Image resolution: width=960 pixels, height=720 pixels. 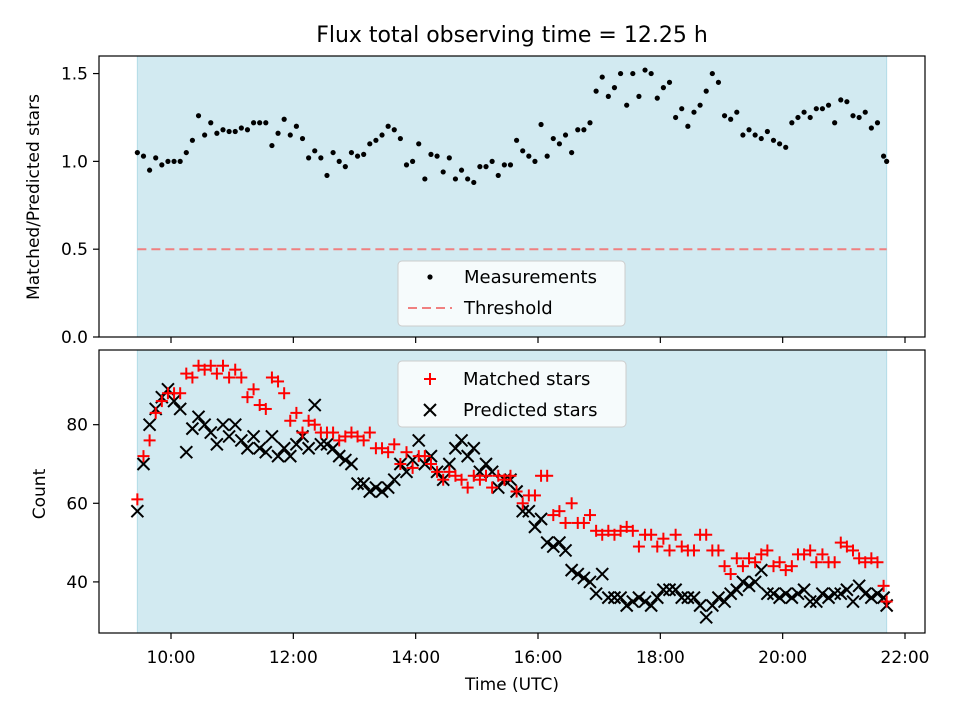 What do you see at coordinates (40, 493) in the screenshot?
I see `bottom-y-axis-label: Count` at bounding box center [40, 493].